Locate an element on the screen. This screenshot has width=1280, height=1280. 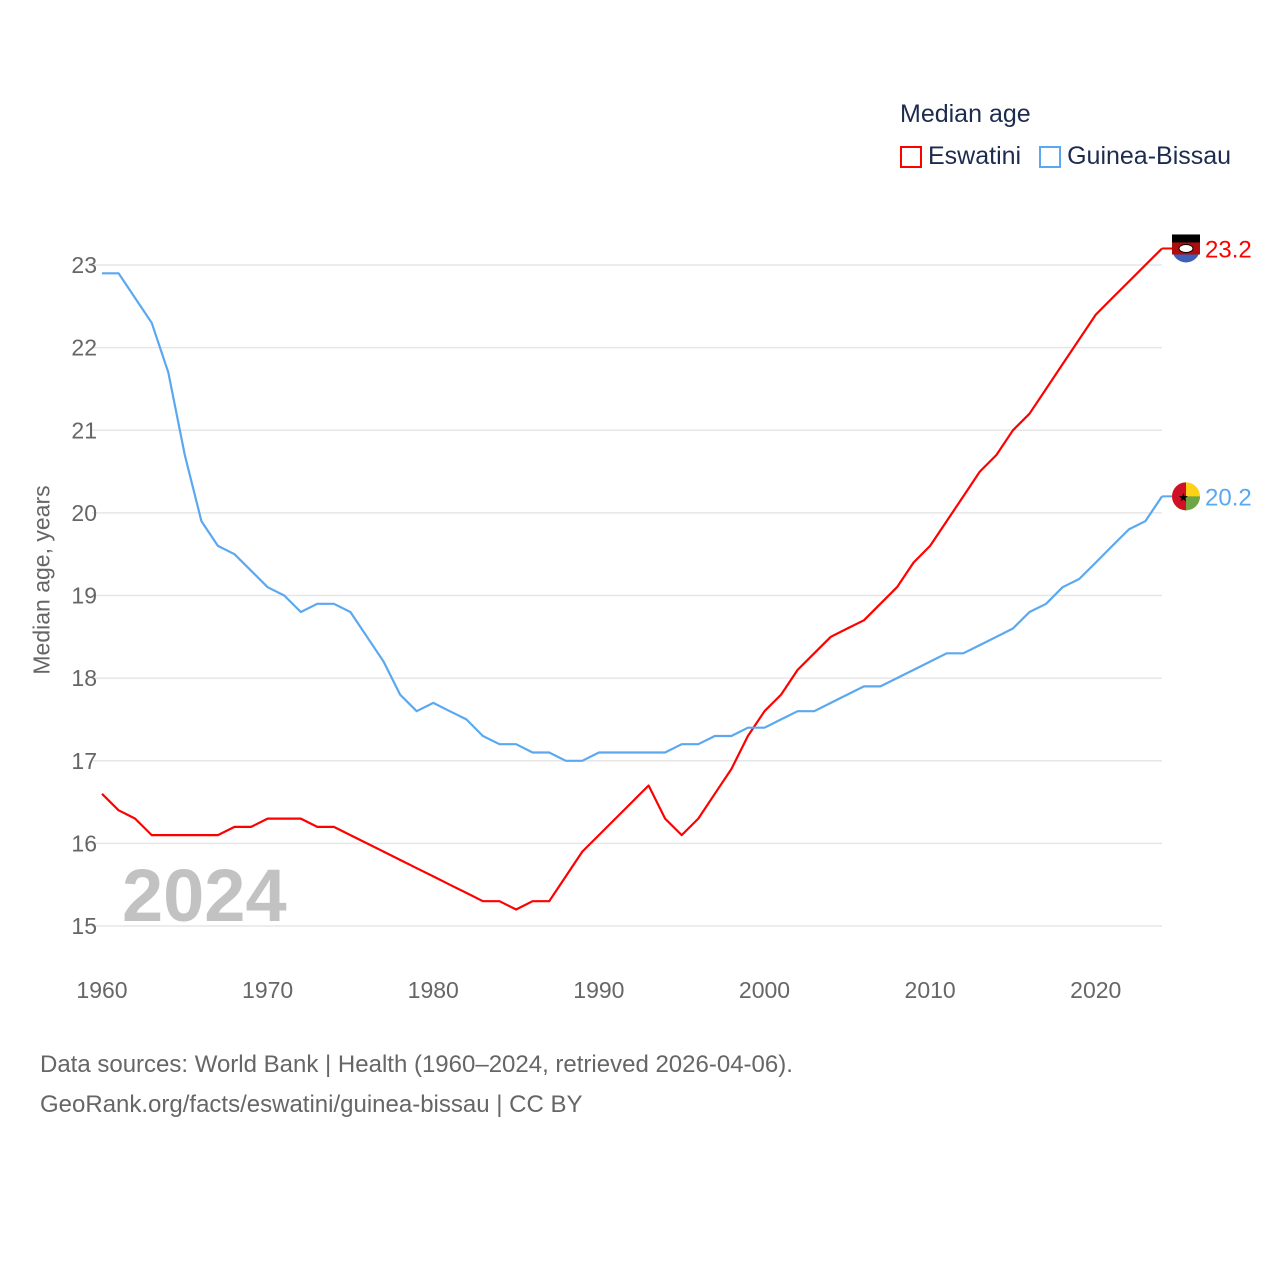
y-tick-label: 21 is located at coordinates (84, 430).